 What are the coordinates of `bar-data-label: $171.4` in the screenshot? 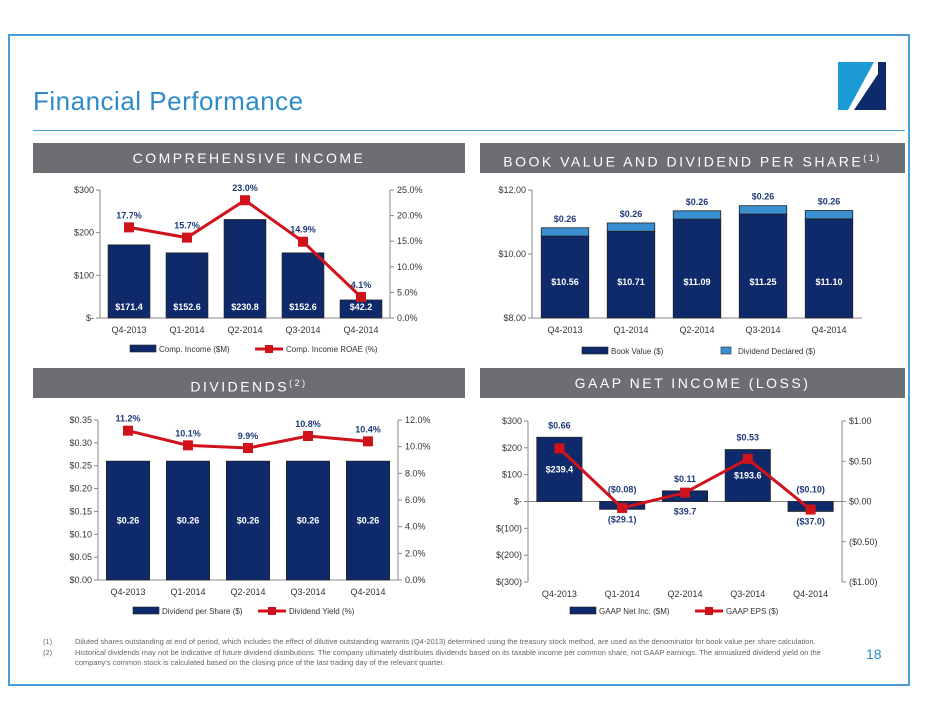 It's located at (129, 307).